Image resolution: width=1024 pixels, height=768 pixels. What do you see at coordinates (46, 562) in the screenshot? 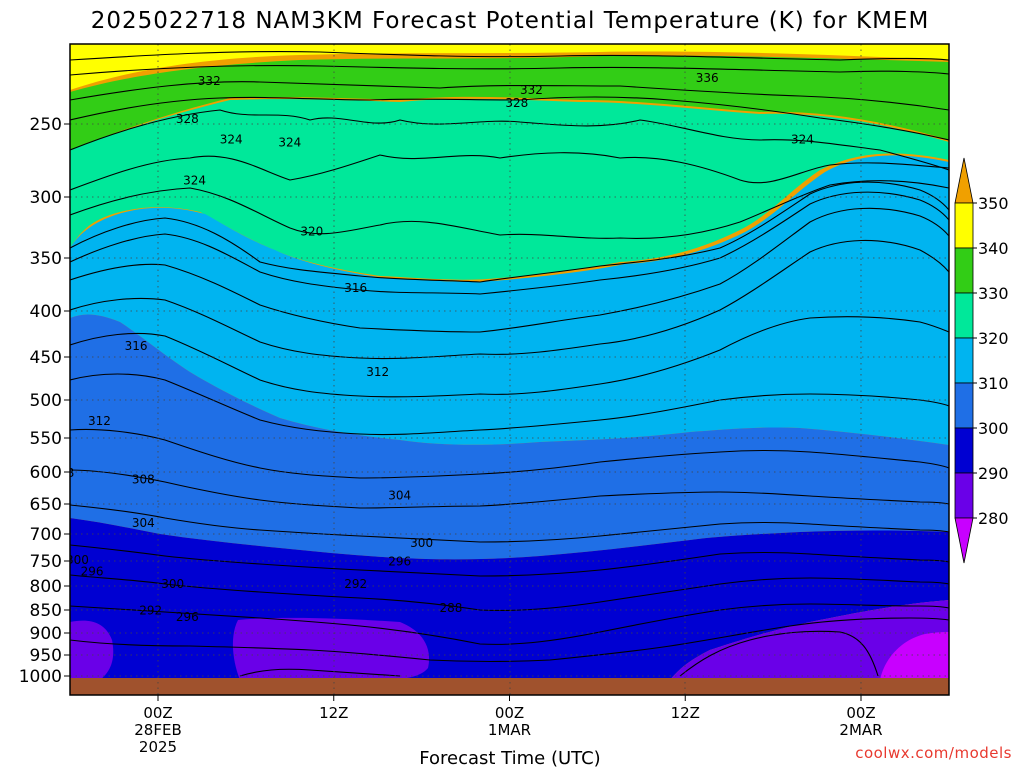
I see `y-tick-label: 750` at bounding box center [46, 562].